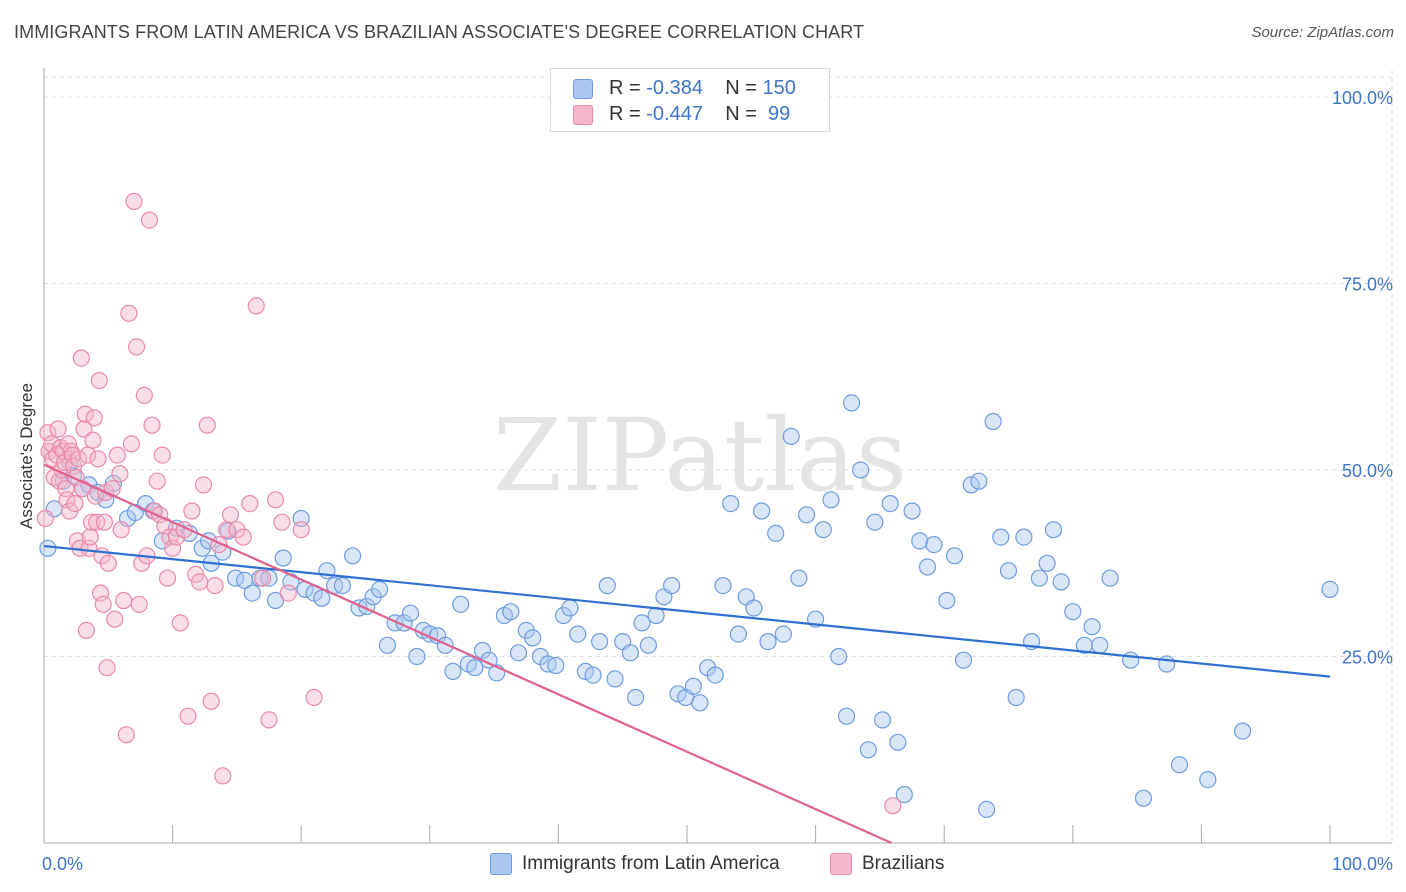 This screenshot has height=892, width=1406. Describe the element at coordinates (1367, 471) in the screenshot. I see `y-tick-label: 50.0%` at that location.